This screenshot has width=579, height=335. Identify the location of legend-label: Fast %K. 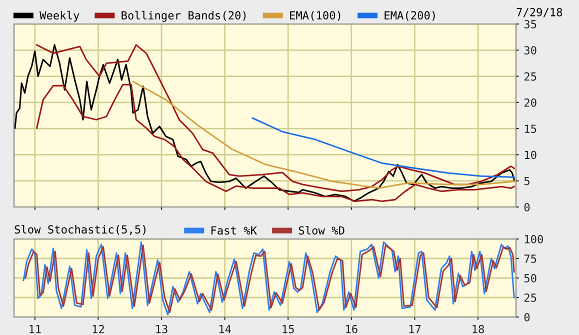
(235, 230).